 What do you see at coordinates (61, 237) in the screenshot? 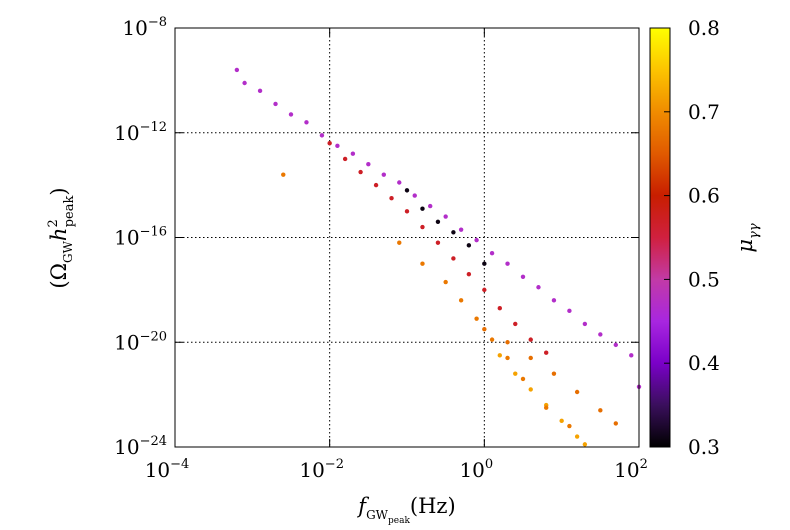
I see `y-axis-title: (ΩGWh2peak)` at bounding box center [61, 237].